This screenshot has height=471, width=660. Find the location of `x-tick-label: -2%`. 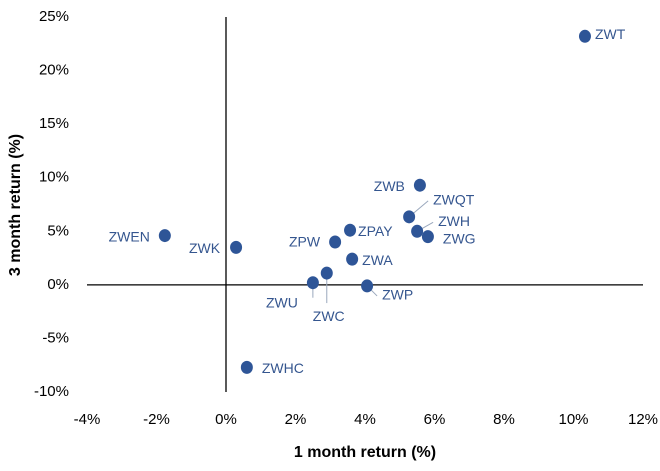

x-tick-label: -2% is located at coordinates (156, 419).